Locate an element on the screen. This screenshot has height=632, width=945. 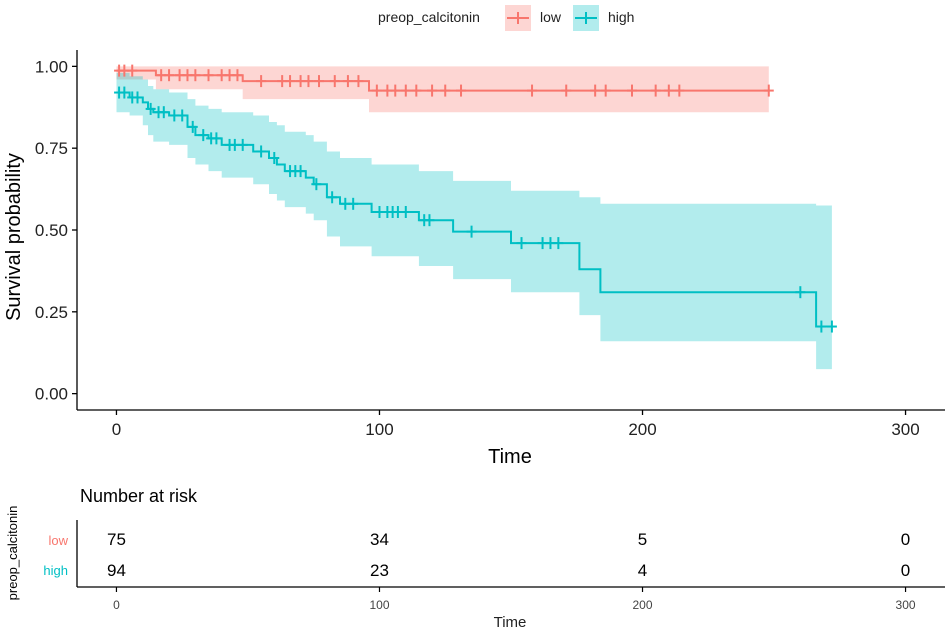
risk-x-tick-label: 100 is located at coordinates (379, 605).